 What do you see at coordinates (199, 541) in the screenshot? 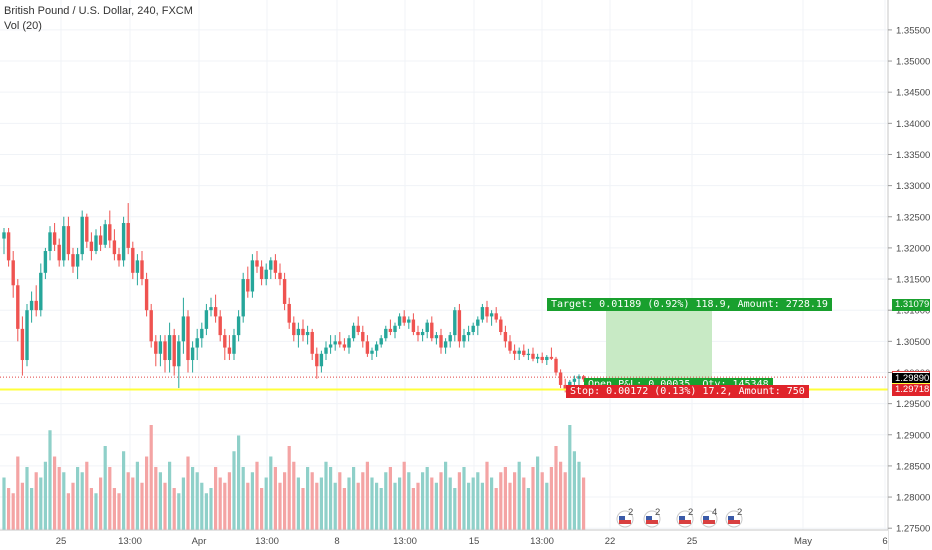
I see `x-tick-label: Apr` at bounding box center [199, 541].